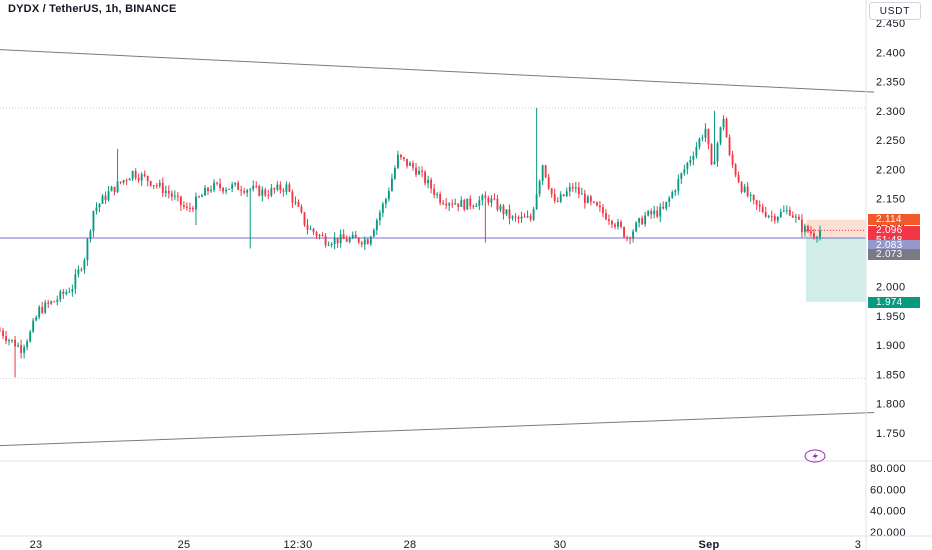  What do you see at coordinates (895, 11) in the screenshot?
I see `currency-selector: USDT` at bounding box center [895, 11].